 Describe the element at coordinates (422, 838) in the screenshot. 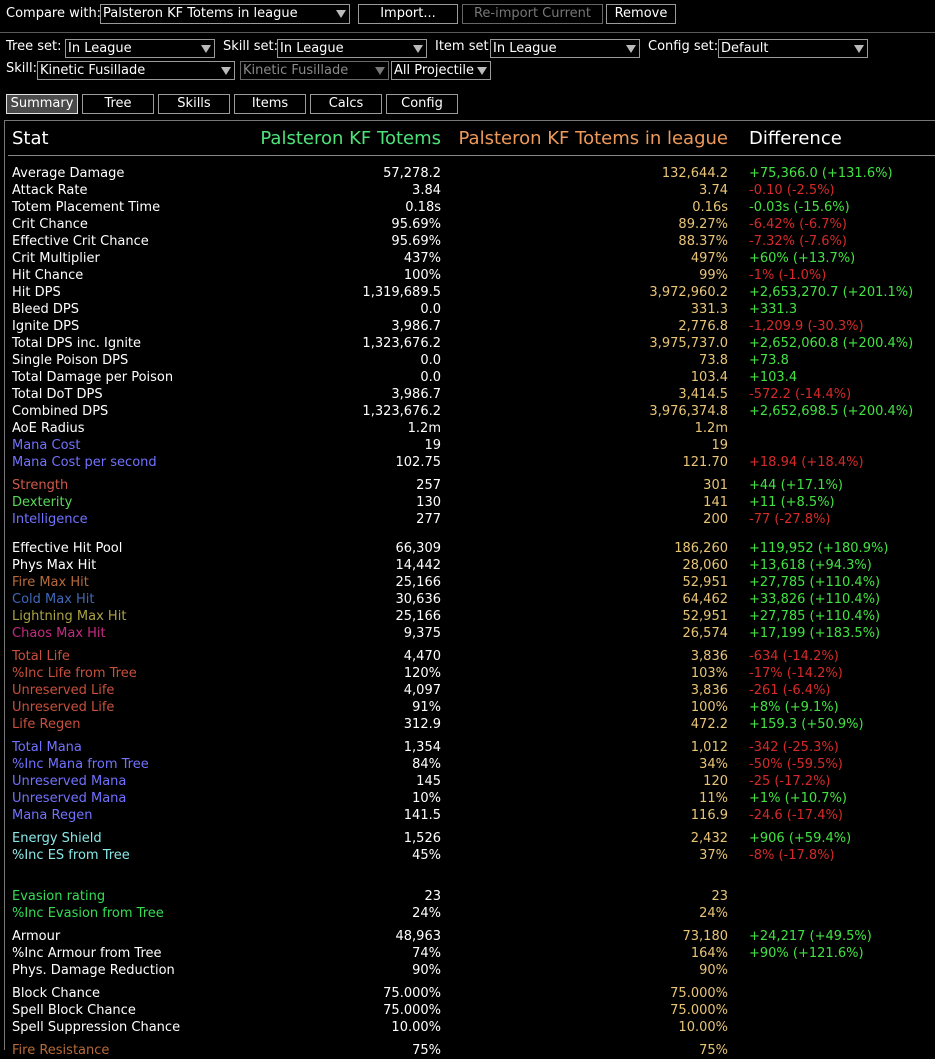

I see `compare-value: 1,526` at that location.